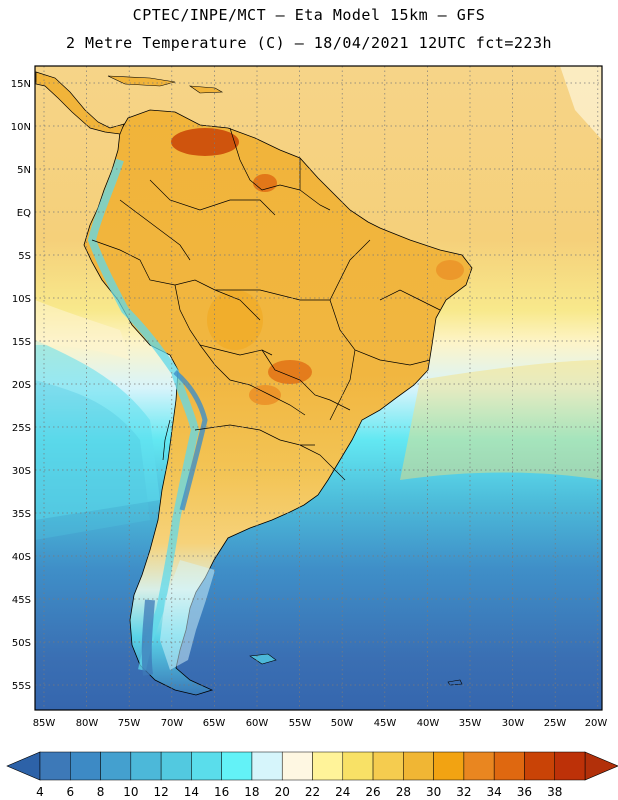 Image resolution: width=618 pixels, height=800 pixels. I want to click on colorbar-label: 14, so click(191, 792).